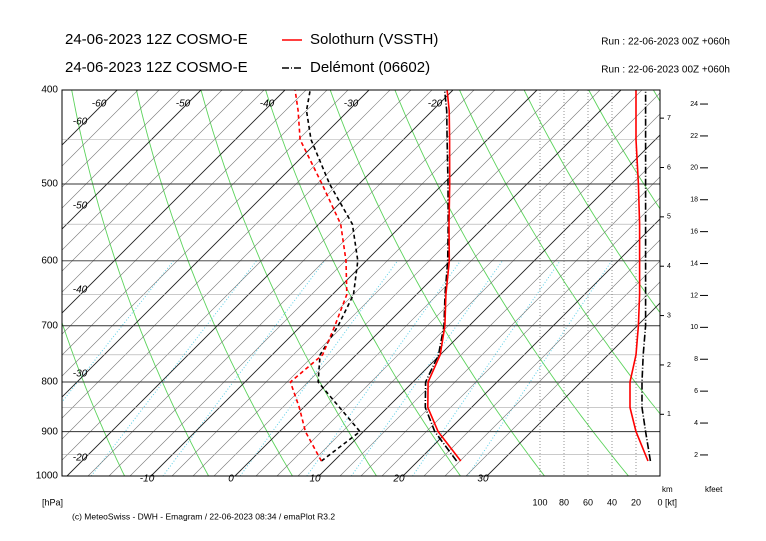 This screenshot has width=766, height=541. I want to click on isotherm-label: -30, so click(80, 374).